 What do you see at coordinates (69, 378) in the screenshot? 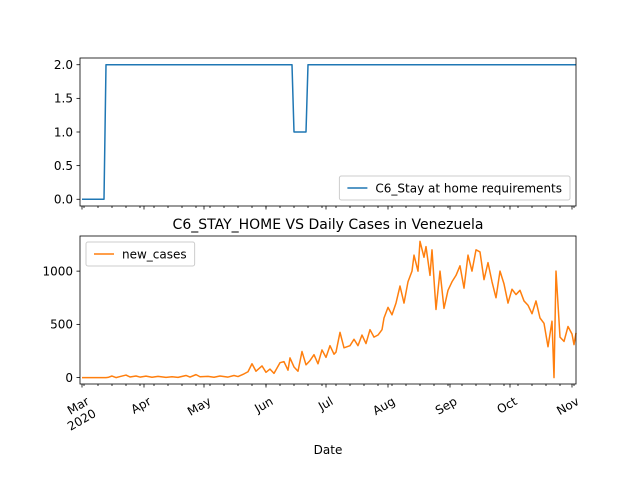
I see `y-tick-label: 0` at bounding box center [69, 378].